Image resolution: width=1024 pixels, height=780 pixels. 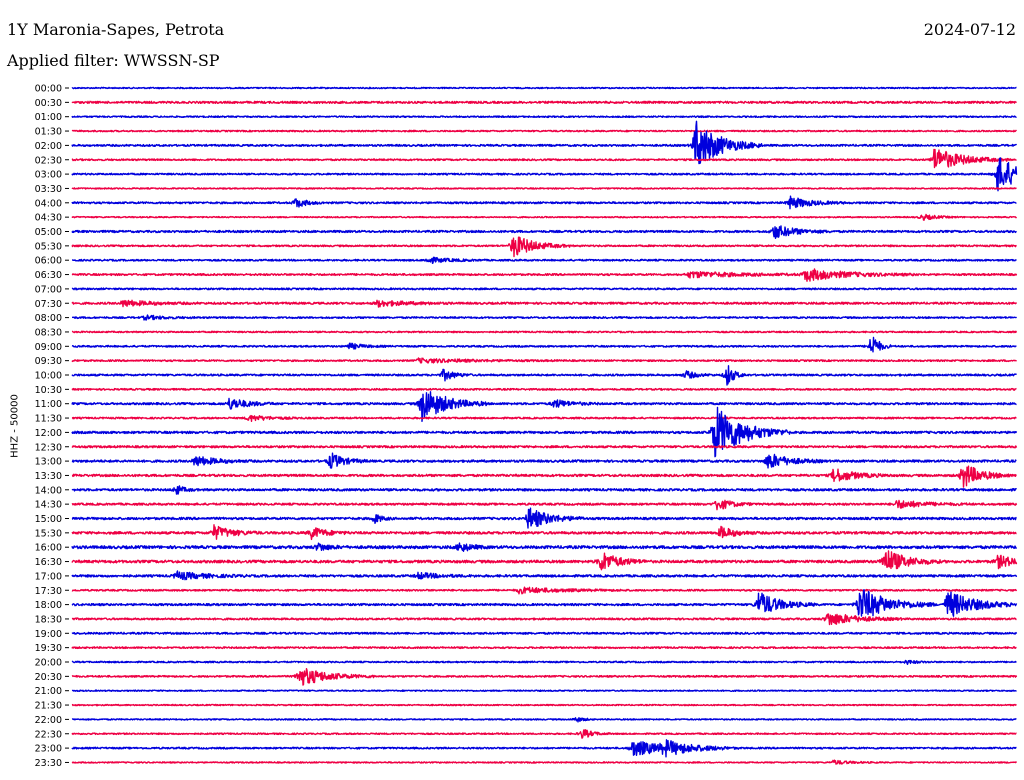 I want to click on row-label: 01:30, so click(x=48, y=132).